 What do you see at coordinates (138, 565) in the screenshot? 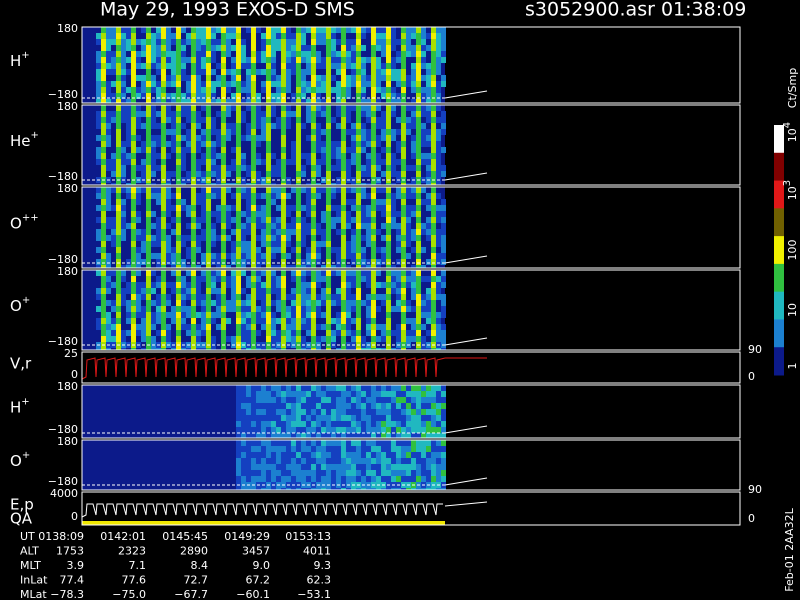
I see `table-cell: 7.1` at bounding box center [138, 565].